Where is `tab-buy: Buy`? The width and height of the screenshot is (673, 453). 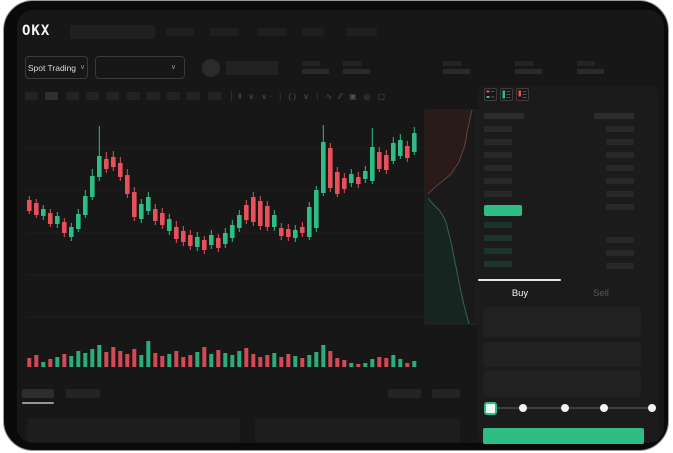
tab-buy: Buy is located at coordinates (520, 293).